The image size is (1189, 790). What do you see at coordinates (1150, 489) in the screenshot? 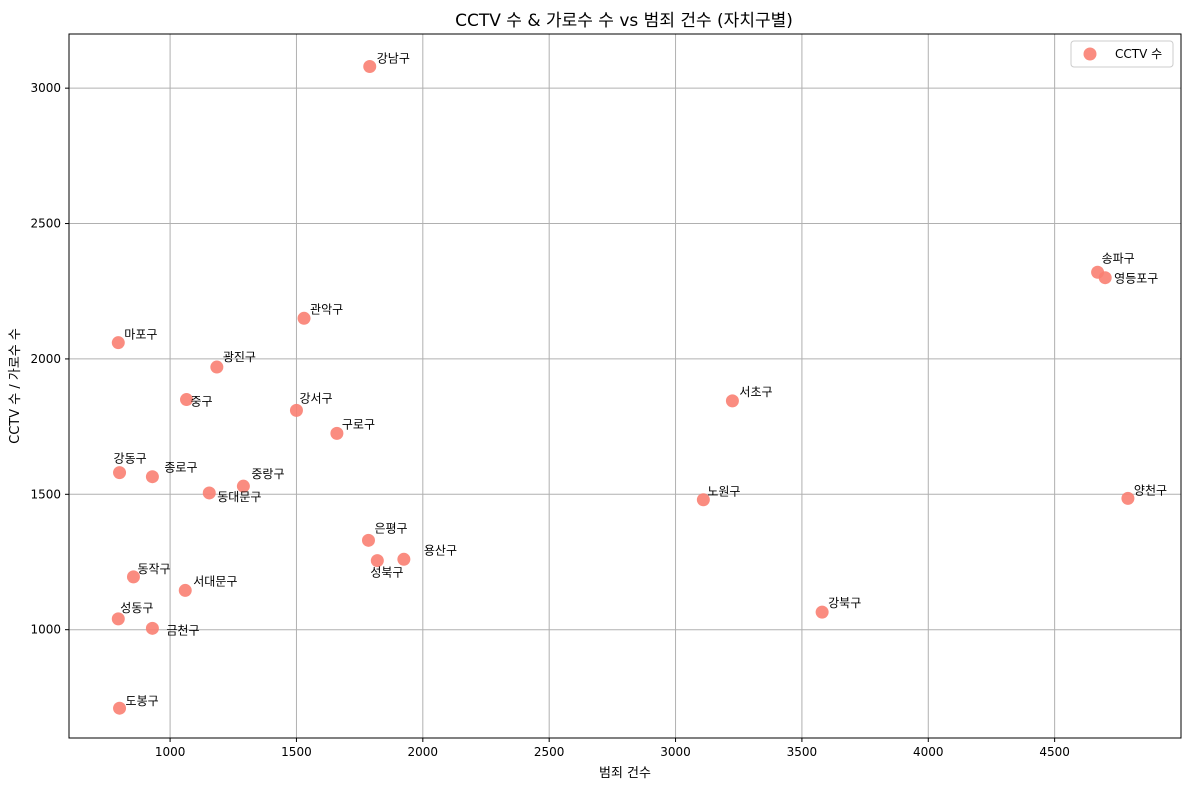
I see `point-label: 양천구` at bounding box center [1150, 489].